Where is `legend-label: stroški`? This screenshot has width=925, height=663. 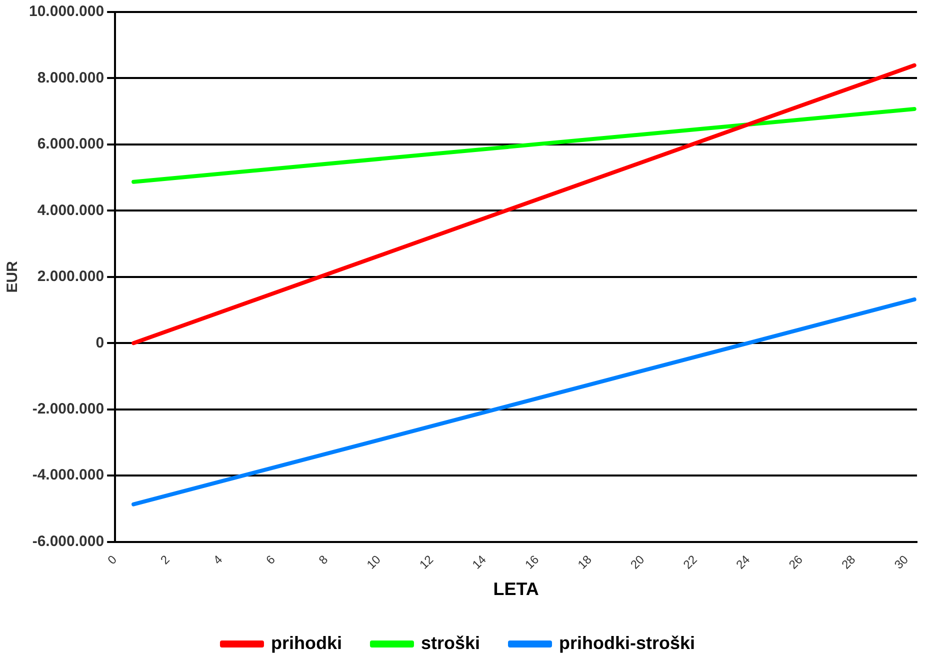 legend-label: stroški is located at coordinates (450, 642).